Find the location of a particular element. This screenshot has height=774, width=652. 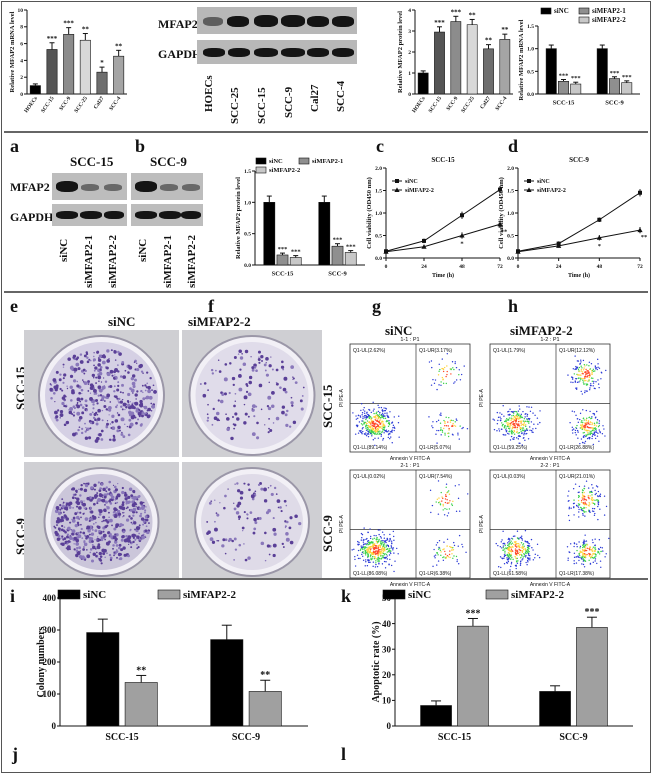

flow-plot-frame is located at coordinates (550, 524).